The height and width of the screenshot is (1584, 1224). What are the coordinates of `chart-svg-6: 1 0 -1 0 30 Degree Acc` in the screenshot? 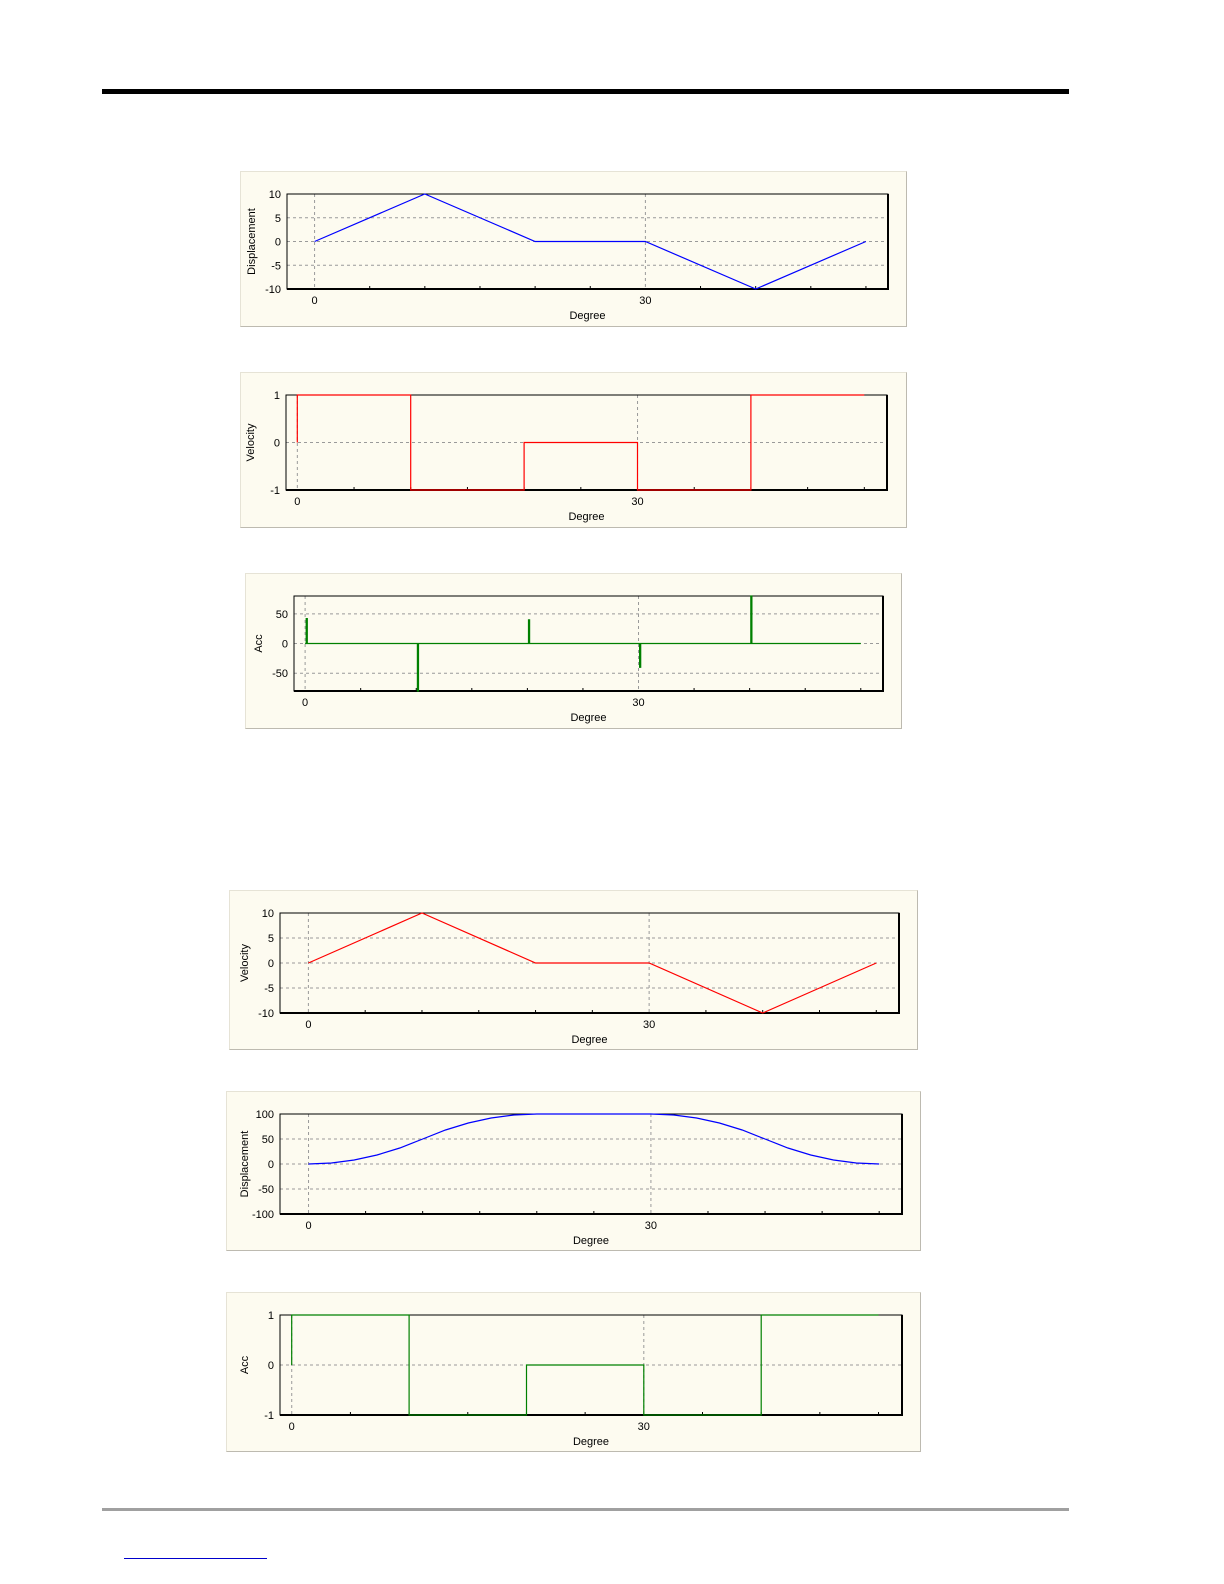 It's located at (571, 1379).